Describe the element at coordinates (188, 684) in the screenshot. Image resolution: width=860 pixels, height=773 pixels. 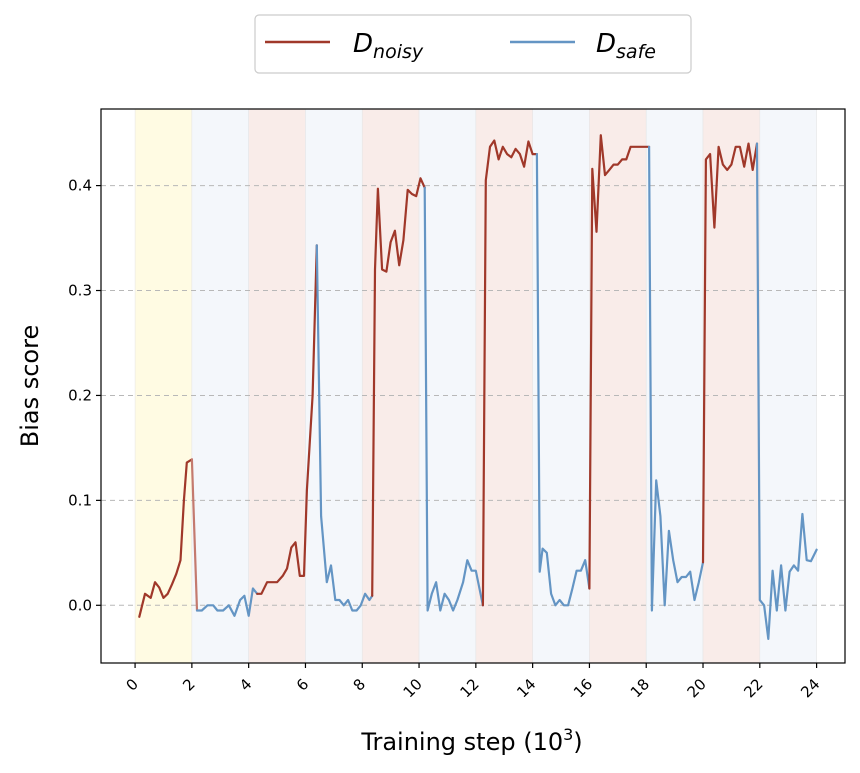
I see `x-tick-label: 2` at that location.